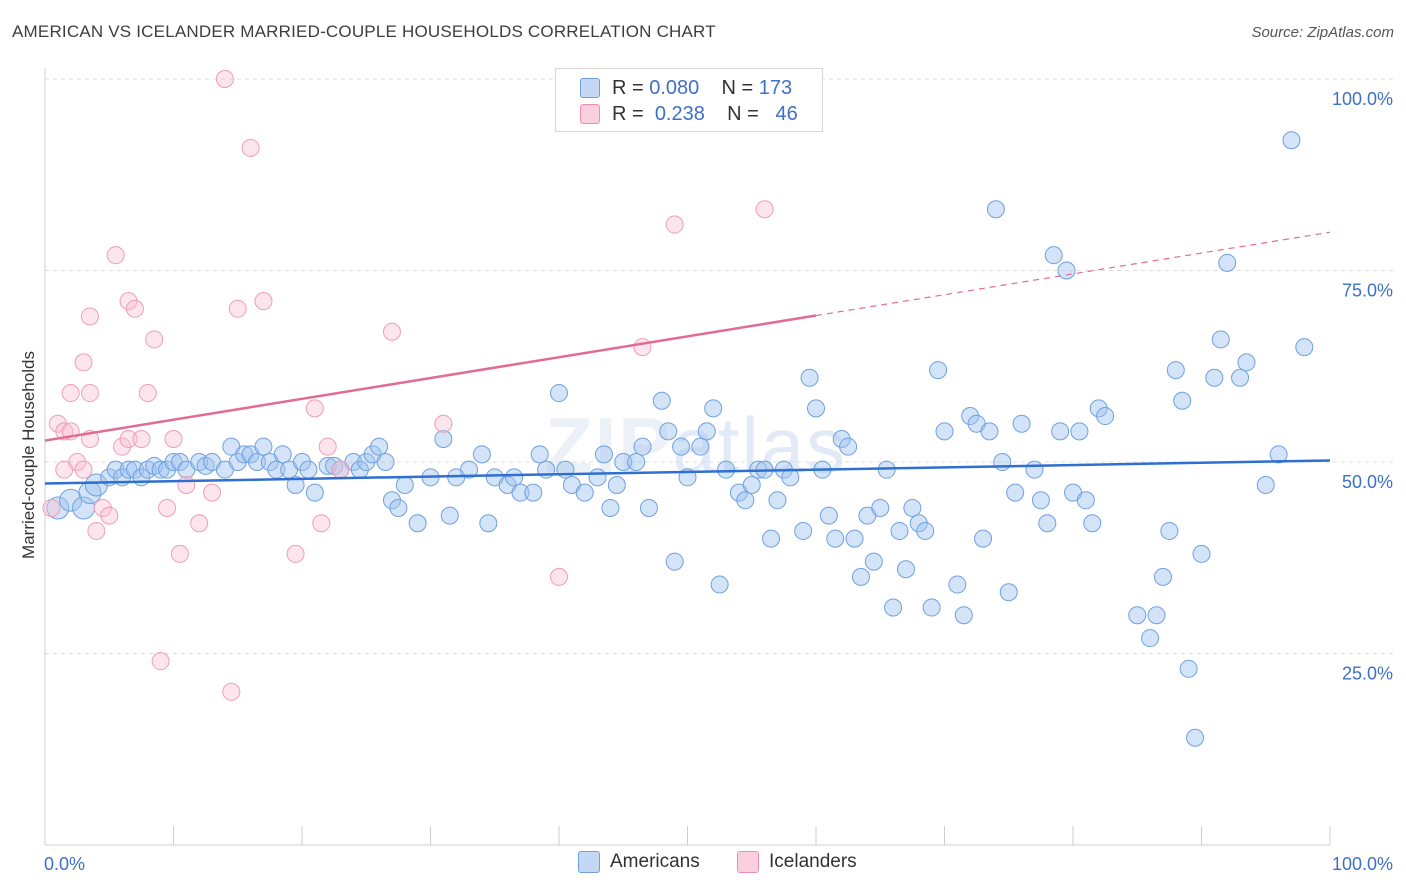 The image size is (1406, 892). What do you see at coordinates (1367, 291) in the screenshot?
I see `y-tick-label: 75.0%` at bounding box center [1367, 291].